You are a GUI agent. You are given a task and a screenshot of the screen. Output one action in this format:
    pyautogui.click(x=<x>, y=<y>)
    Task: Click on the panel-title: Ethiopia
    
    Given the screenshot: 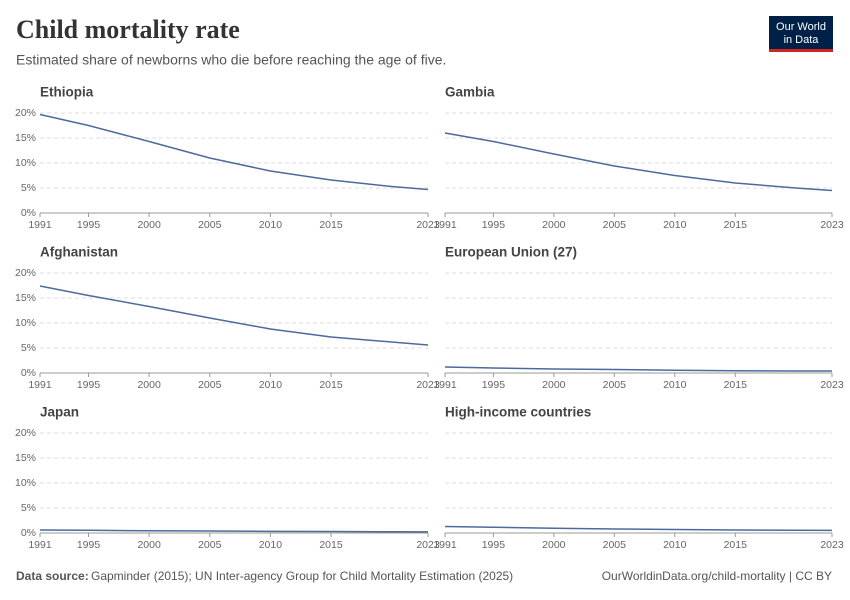 What is the action you would take?
    pyautogui.click(x=67, y=92)
    